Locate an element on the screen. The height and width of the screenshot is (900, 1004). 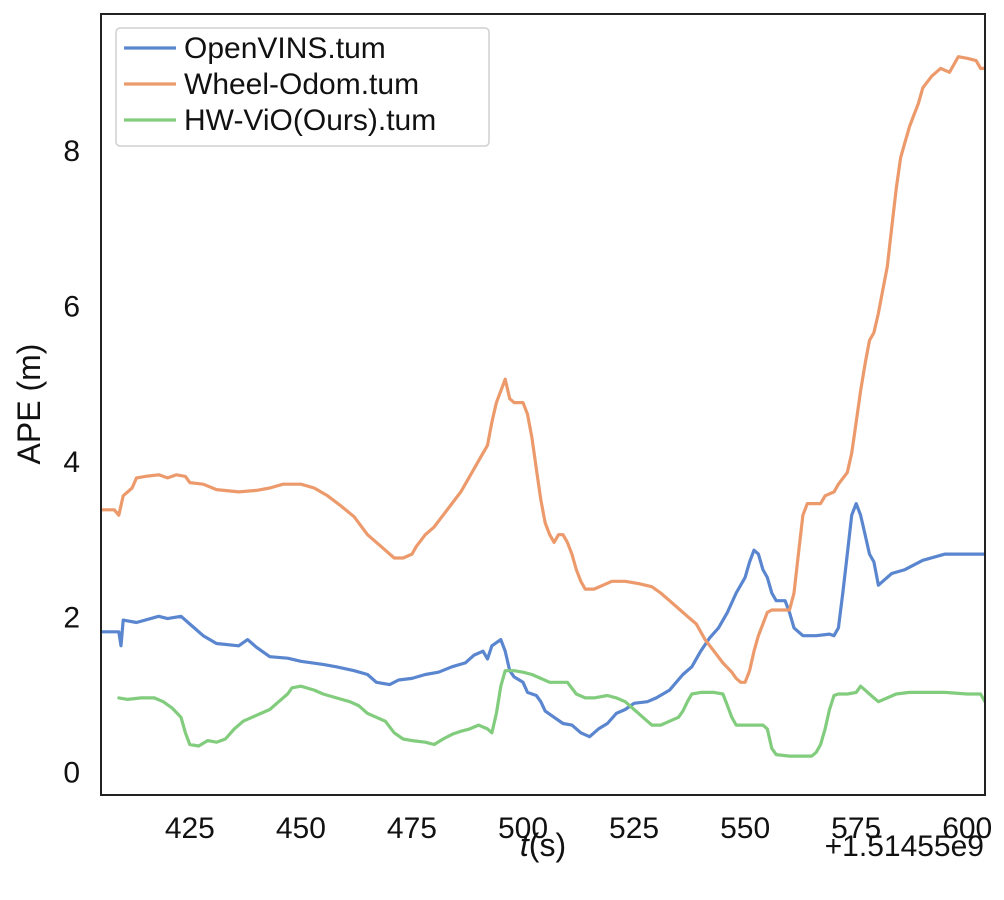
x-axis-label-unit: (s) is located at coordinates (547, 845).